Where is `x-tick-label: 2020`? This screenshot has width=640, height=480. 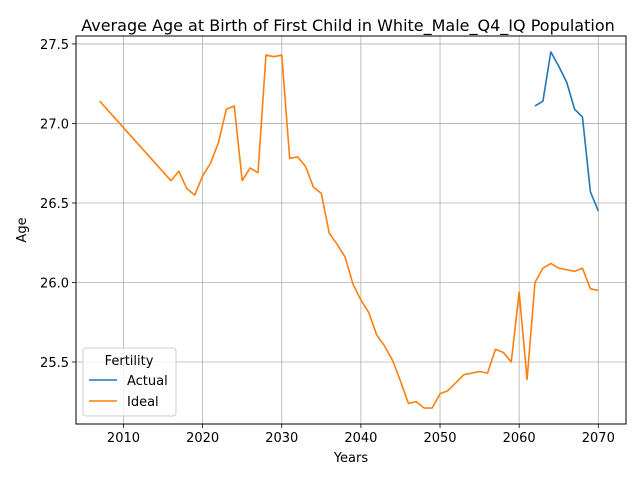
x-tick-label: 2020 is located at coordinates (202, 438).